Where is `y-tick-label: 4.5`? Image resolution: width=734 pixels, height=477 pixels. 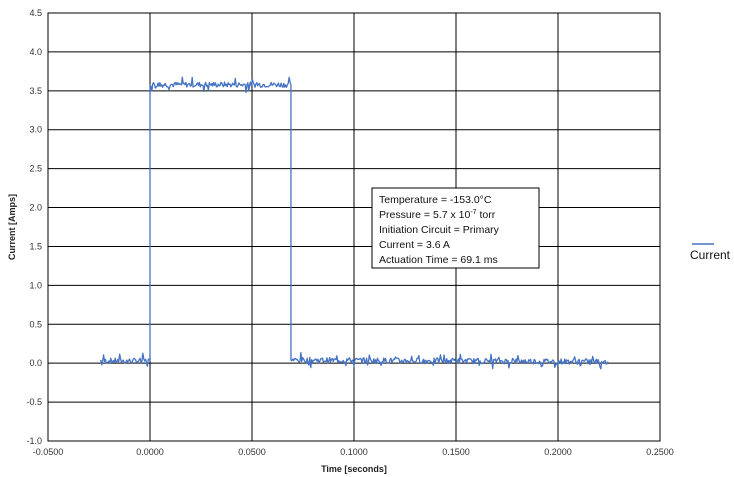
y-tick-label: 4.5 is located at coordinates (35, 13).